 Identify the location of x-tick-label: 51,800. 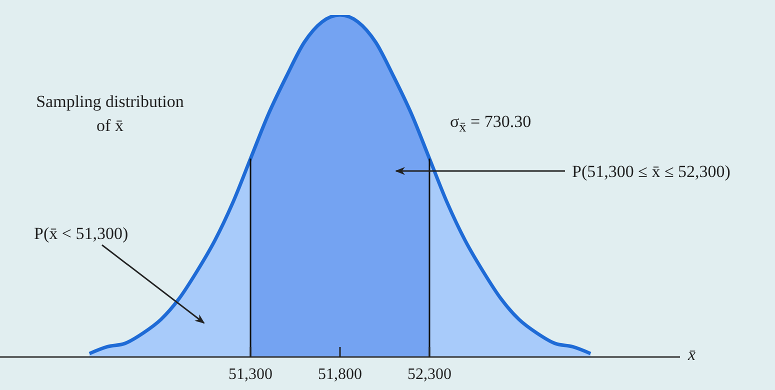
(340, 374).